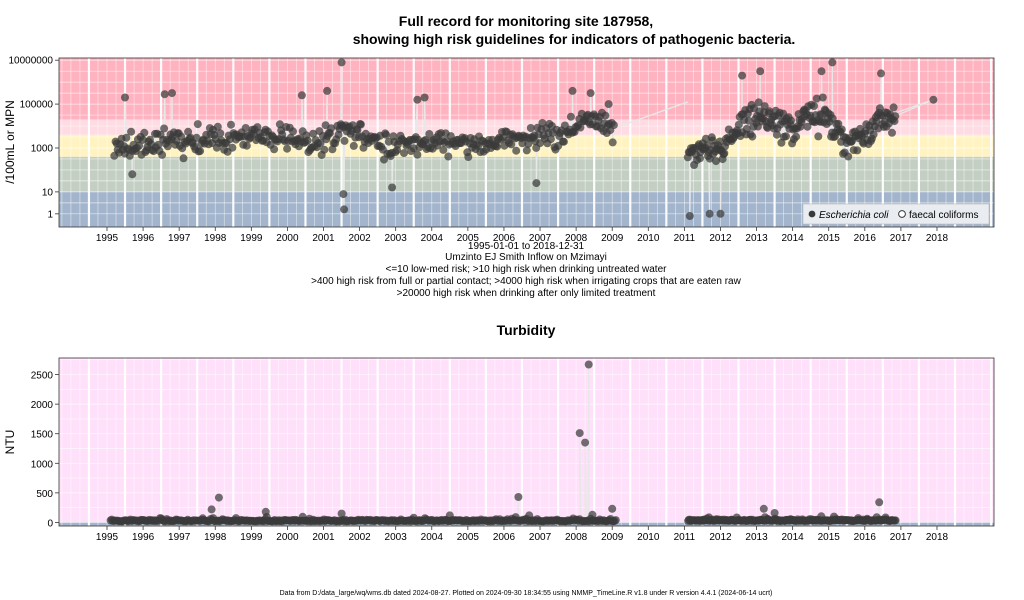 Image resolution: width=1024 pixels, height=600 pixels. I want to click on site-name: Umzinto EJ Smith Inflow on Mzimayi, so click(526, 257).